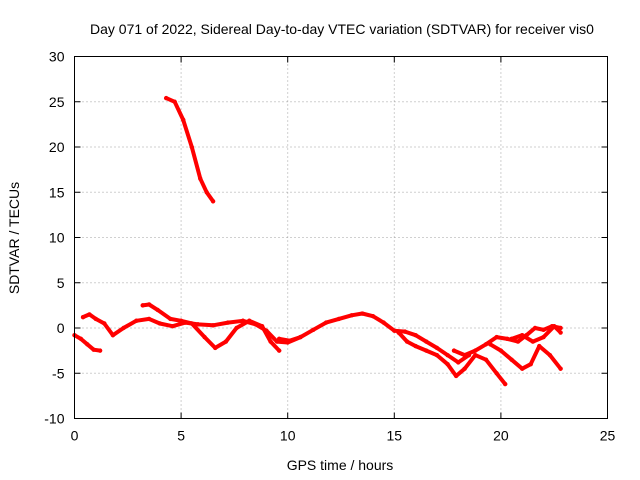 The width and height of the screenshot is (640, 480). I want to click on series-arc-c, so click(211, 327).